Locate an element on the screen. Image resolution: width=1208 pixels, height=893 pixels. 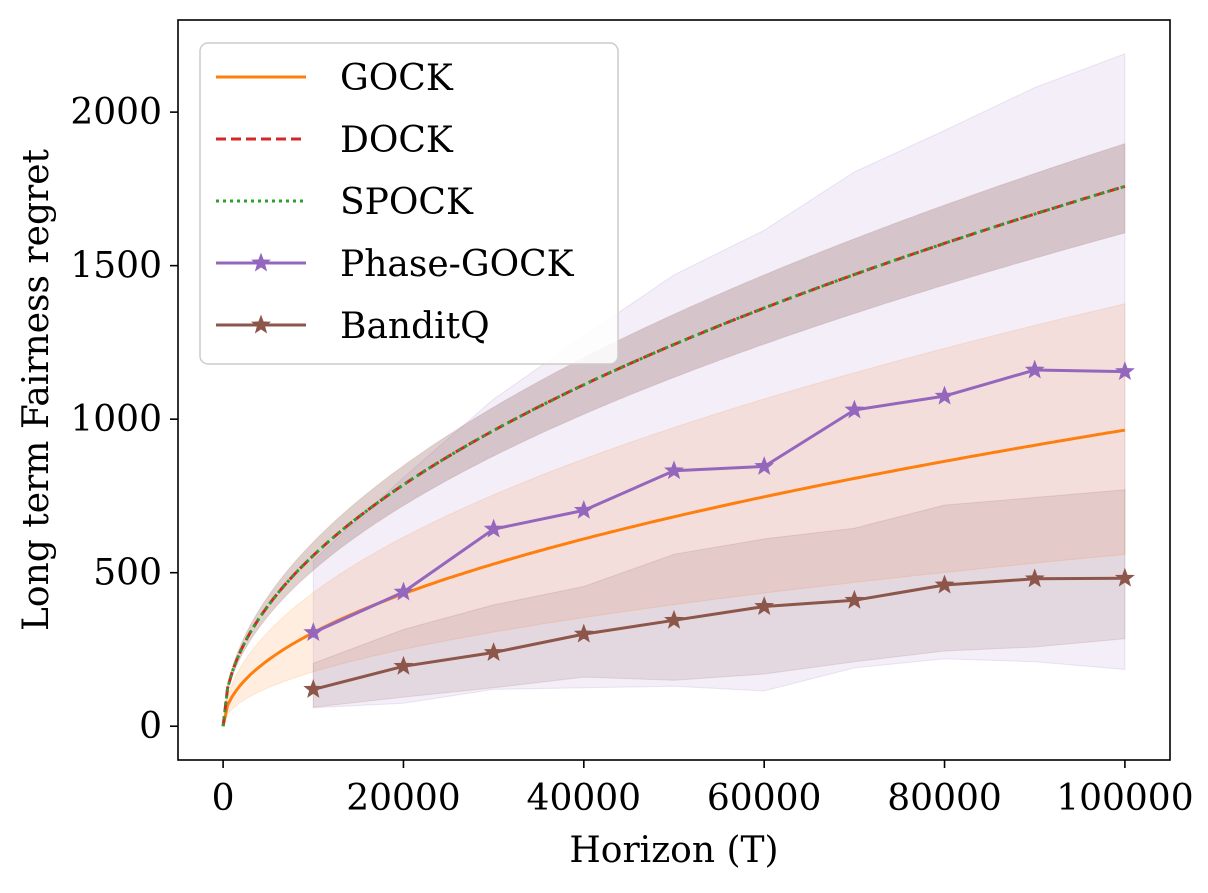
x-tick-label: 20000 is located at coordinates (403, 798).